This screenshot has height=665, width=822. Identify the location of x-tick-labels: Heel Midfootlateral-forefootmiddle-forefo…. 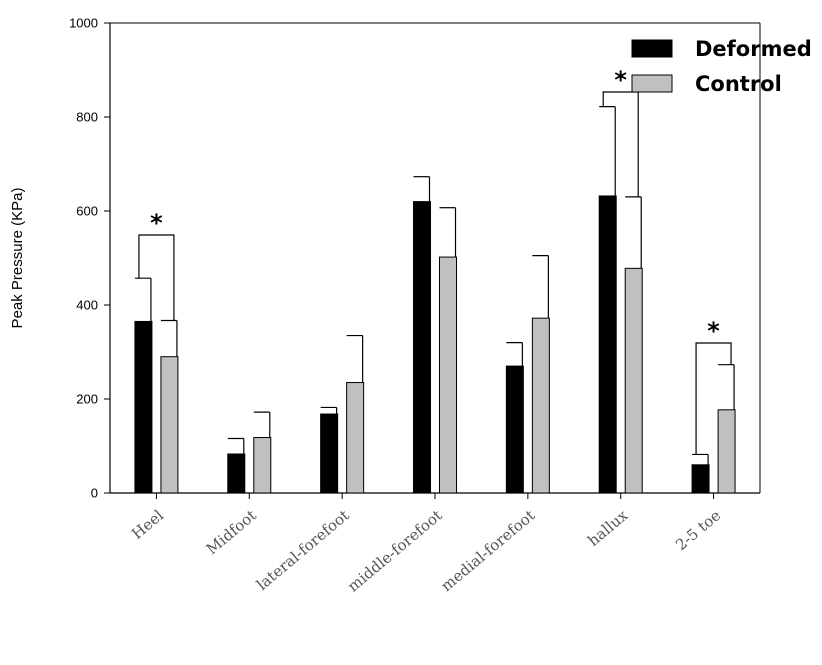
(426, 550).